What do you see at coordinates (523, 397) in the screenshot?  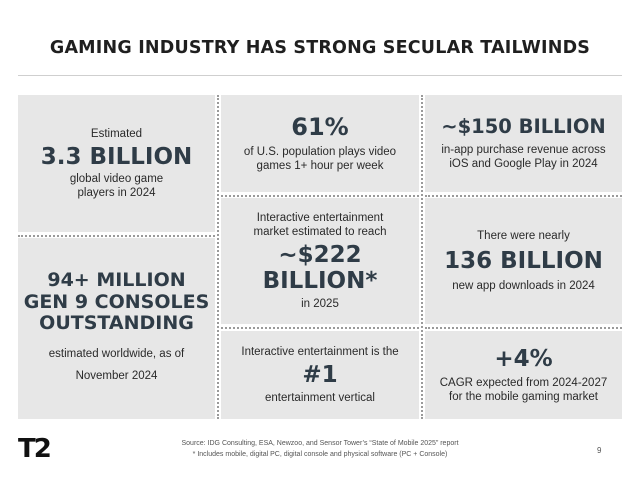 I see `cagr-post-2: for the mobile gaming market` at bounding box center [523, 397].